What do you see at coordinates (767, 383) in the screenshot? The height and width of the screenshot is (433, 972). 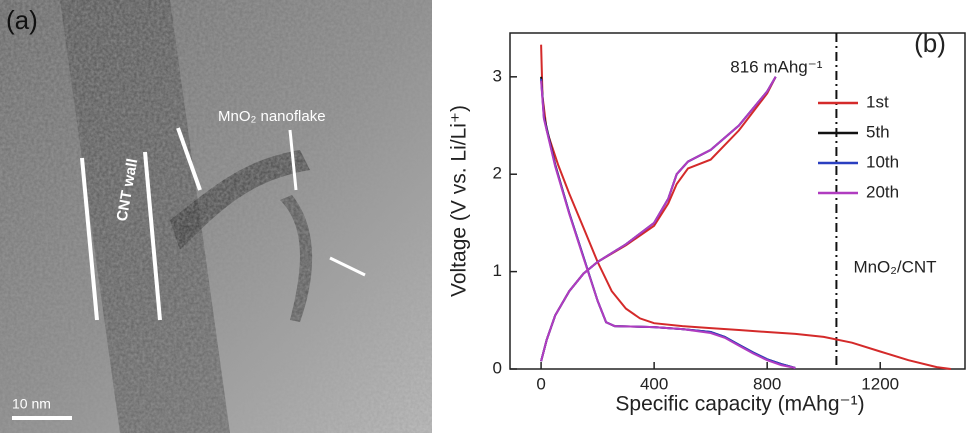 I see `x-tick-label: 800` at bounding box center [767, 383].